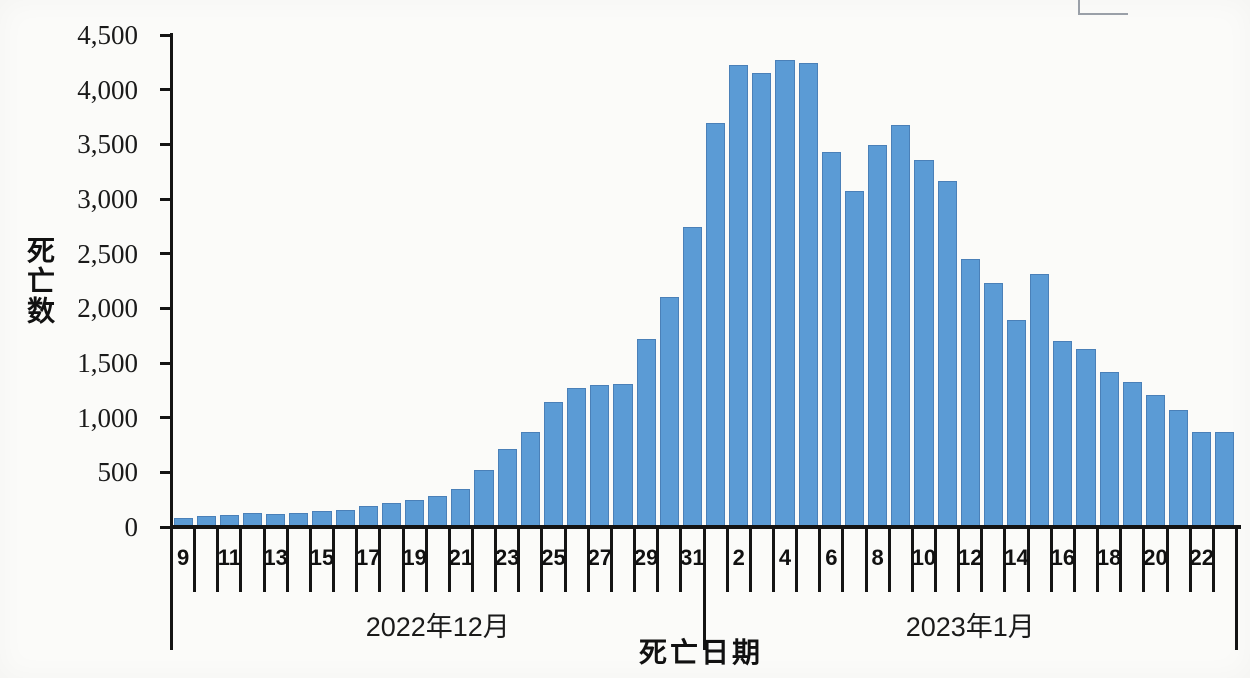  Describe the element at coordinates (785, 557) in the screenshot. I see `x-tick-label: 4` at that location.